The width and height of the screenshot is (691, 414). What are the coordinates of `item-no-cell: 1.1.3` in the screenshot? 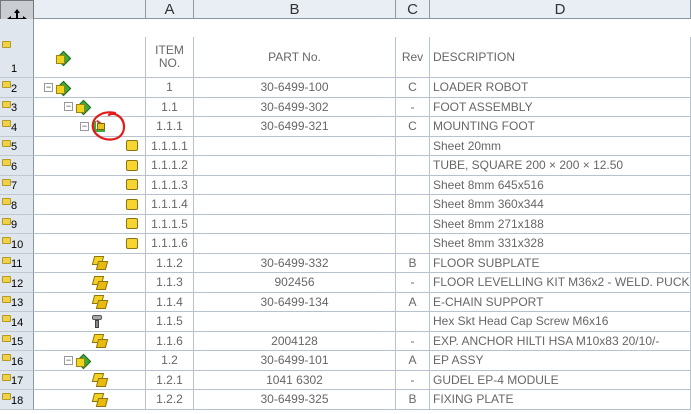 It's located at (170, 283).